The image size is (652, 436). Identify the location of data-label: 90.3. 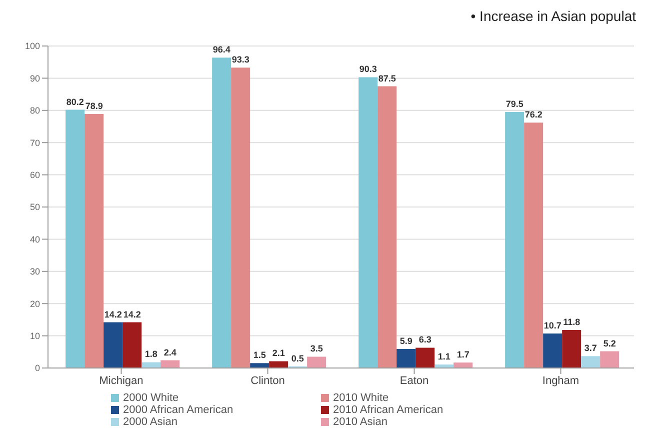
(368, 69).